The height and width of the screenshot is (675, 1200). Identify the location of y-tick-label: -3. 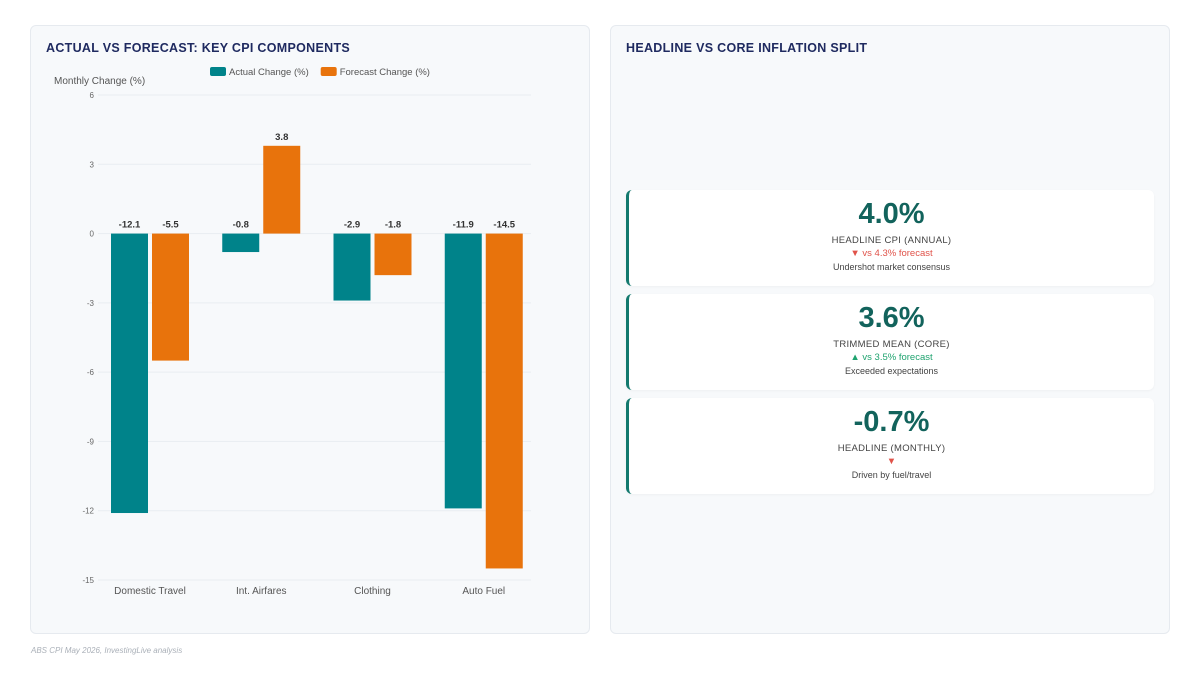
(91, 303).